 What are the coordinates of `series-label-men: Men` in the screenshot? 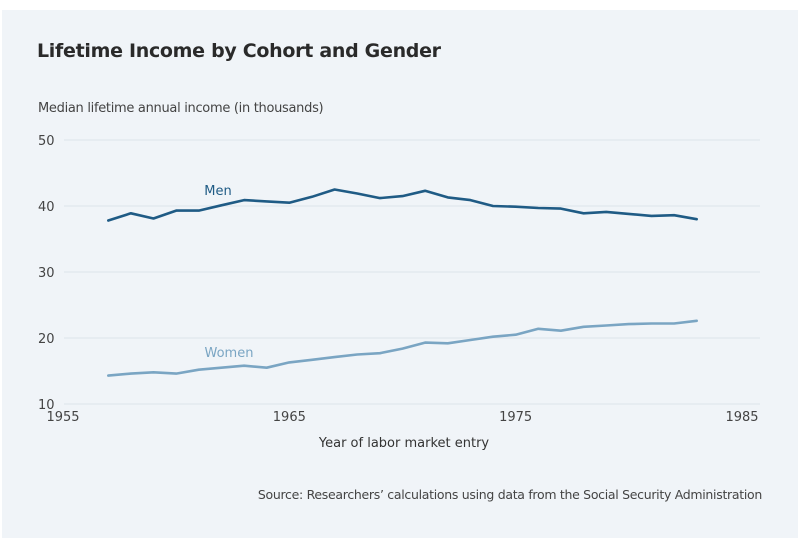 It's located at (217, 191).